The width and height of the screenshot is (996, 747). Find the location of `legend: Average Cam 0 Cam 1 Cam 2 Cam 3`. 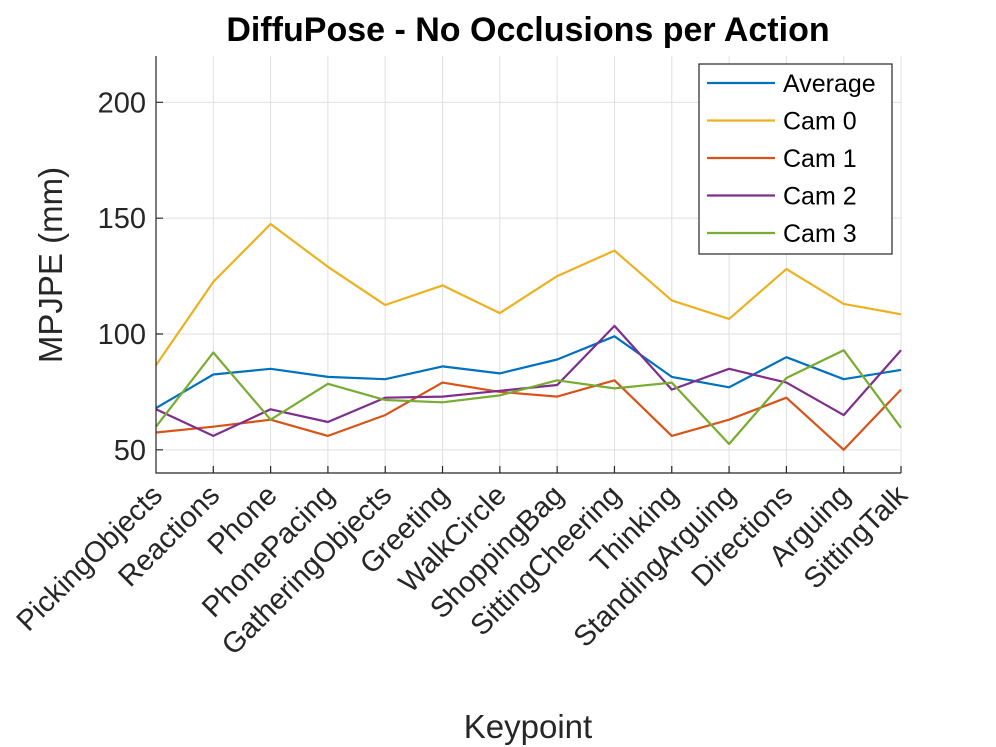

legend: Average Cam 0 Cam 1 Cam 2 Cam 3 is located at coordinates (795, 159).